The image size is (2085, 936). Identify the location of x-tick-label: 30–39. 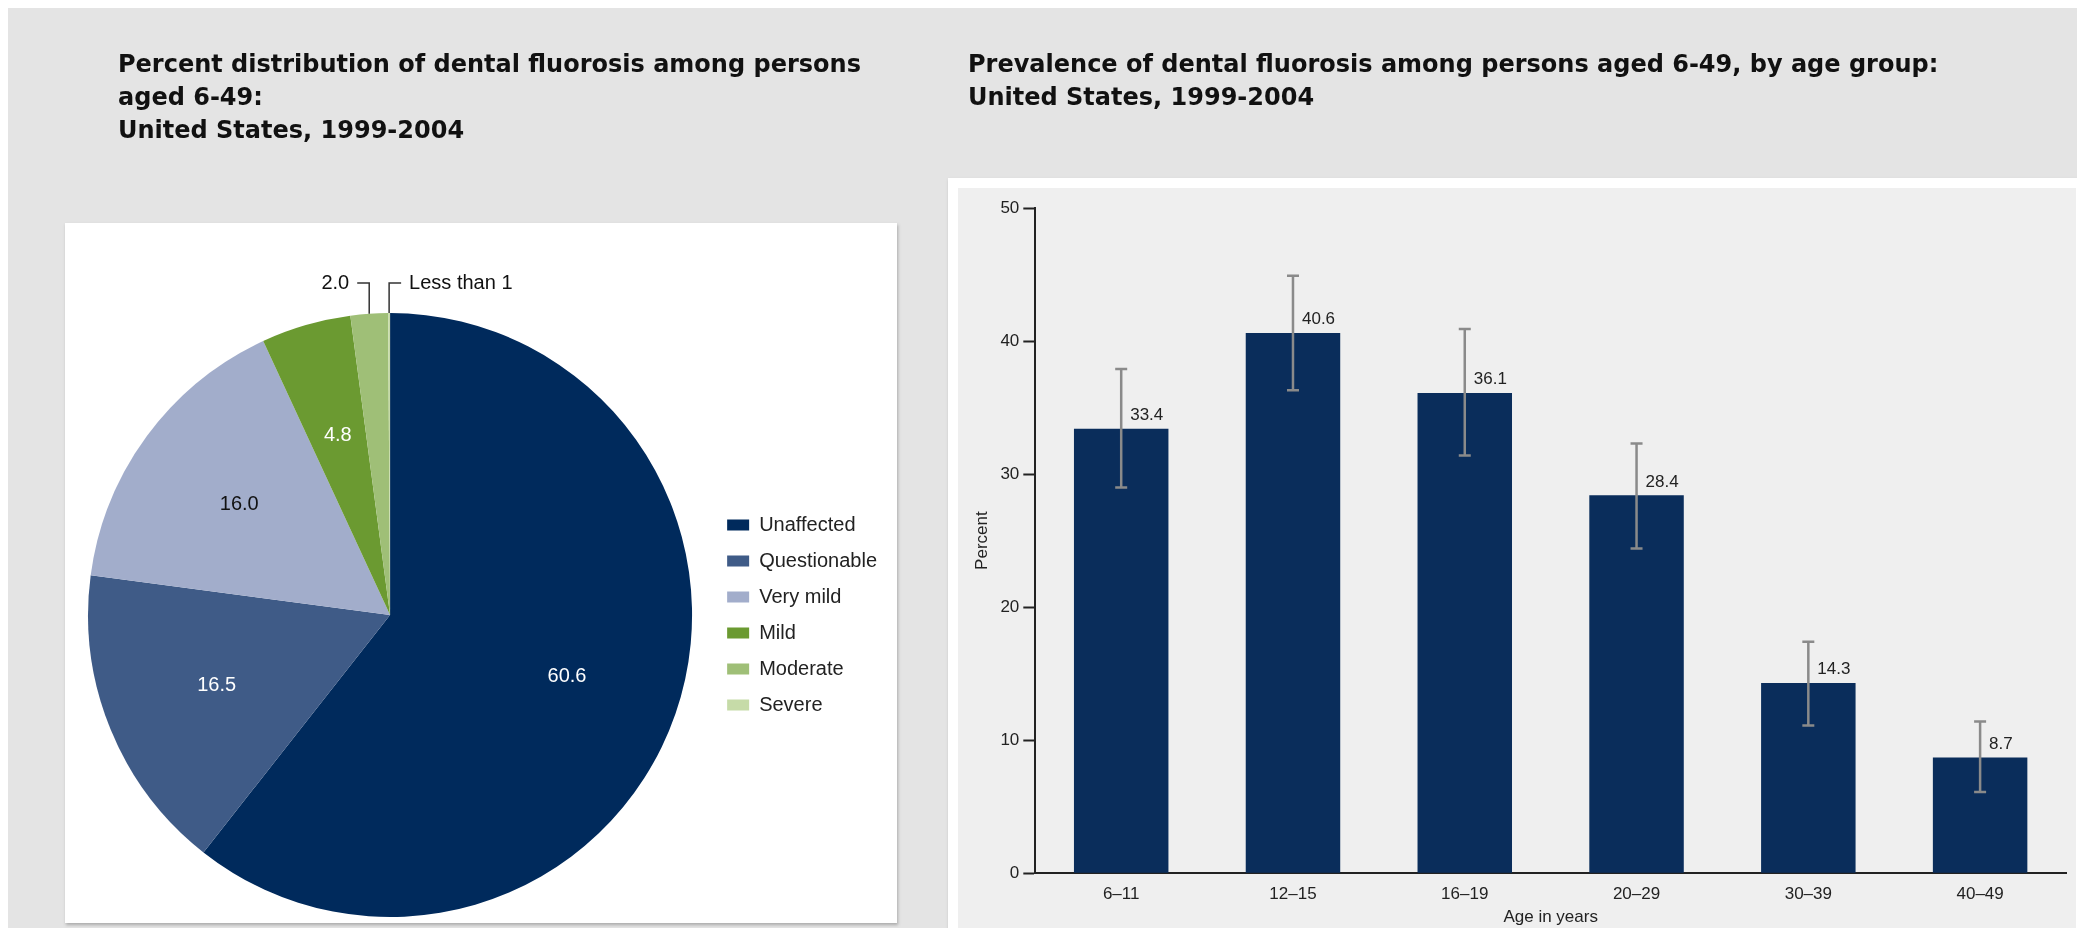
(1808, 894).